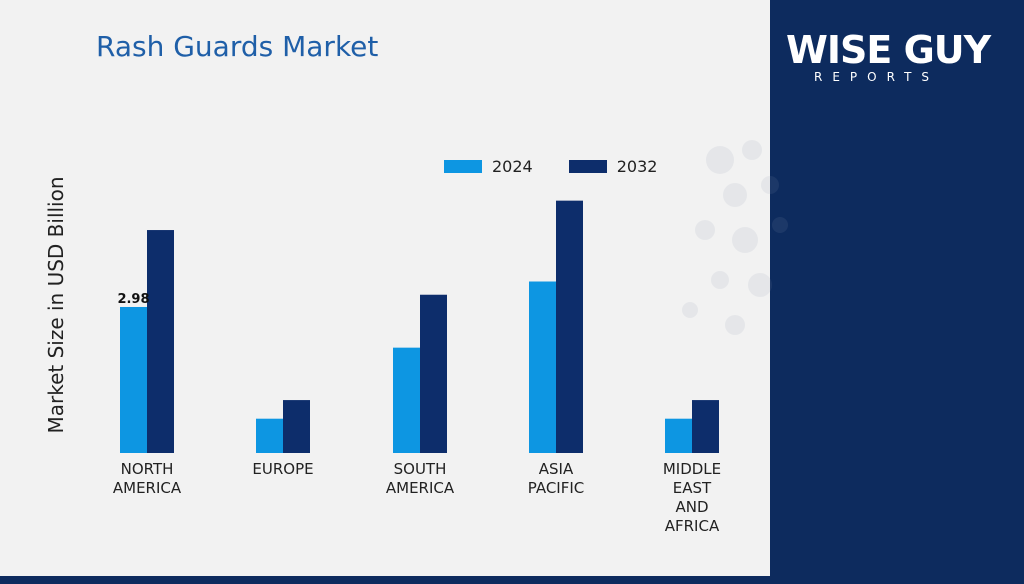  Describe the element at coordinates (563, 166) in the screenshot. I see `chart-legend: 2024 2032` at that location.